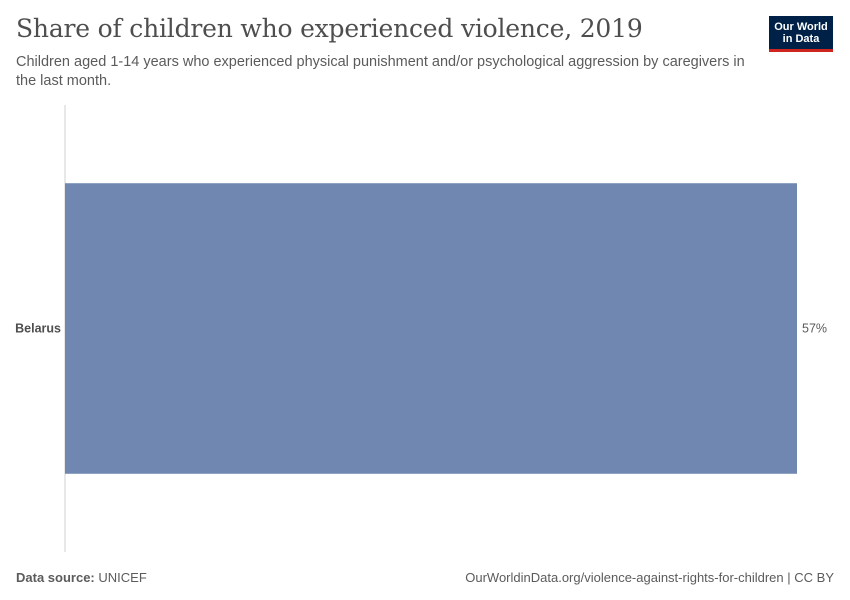  I want to click on logo-line-2: in Data, so click(801, 39).